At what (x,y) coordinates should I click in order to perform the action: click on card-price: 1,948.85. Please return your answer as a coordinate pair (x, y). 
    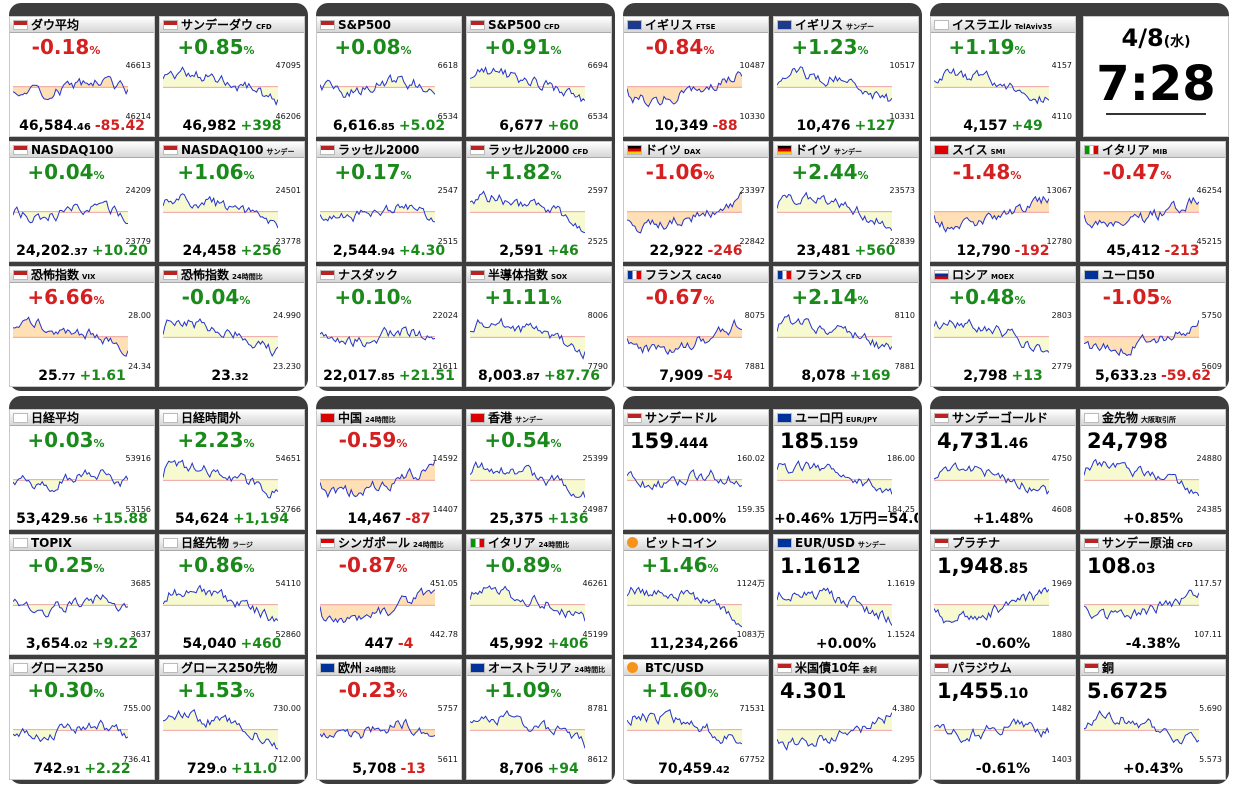
    Looking at the image, I should click on (983, 566).